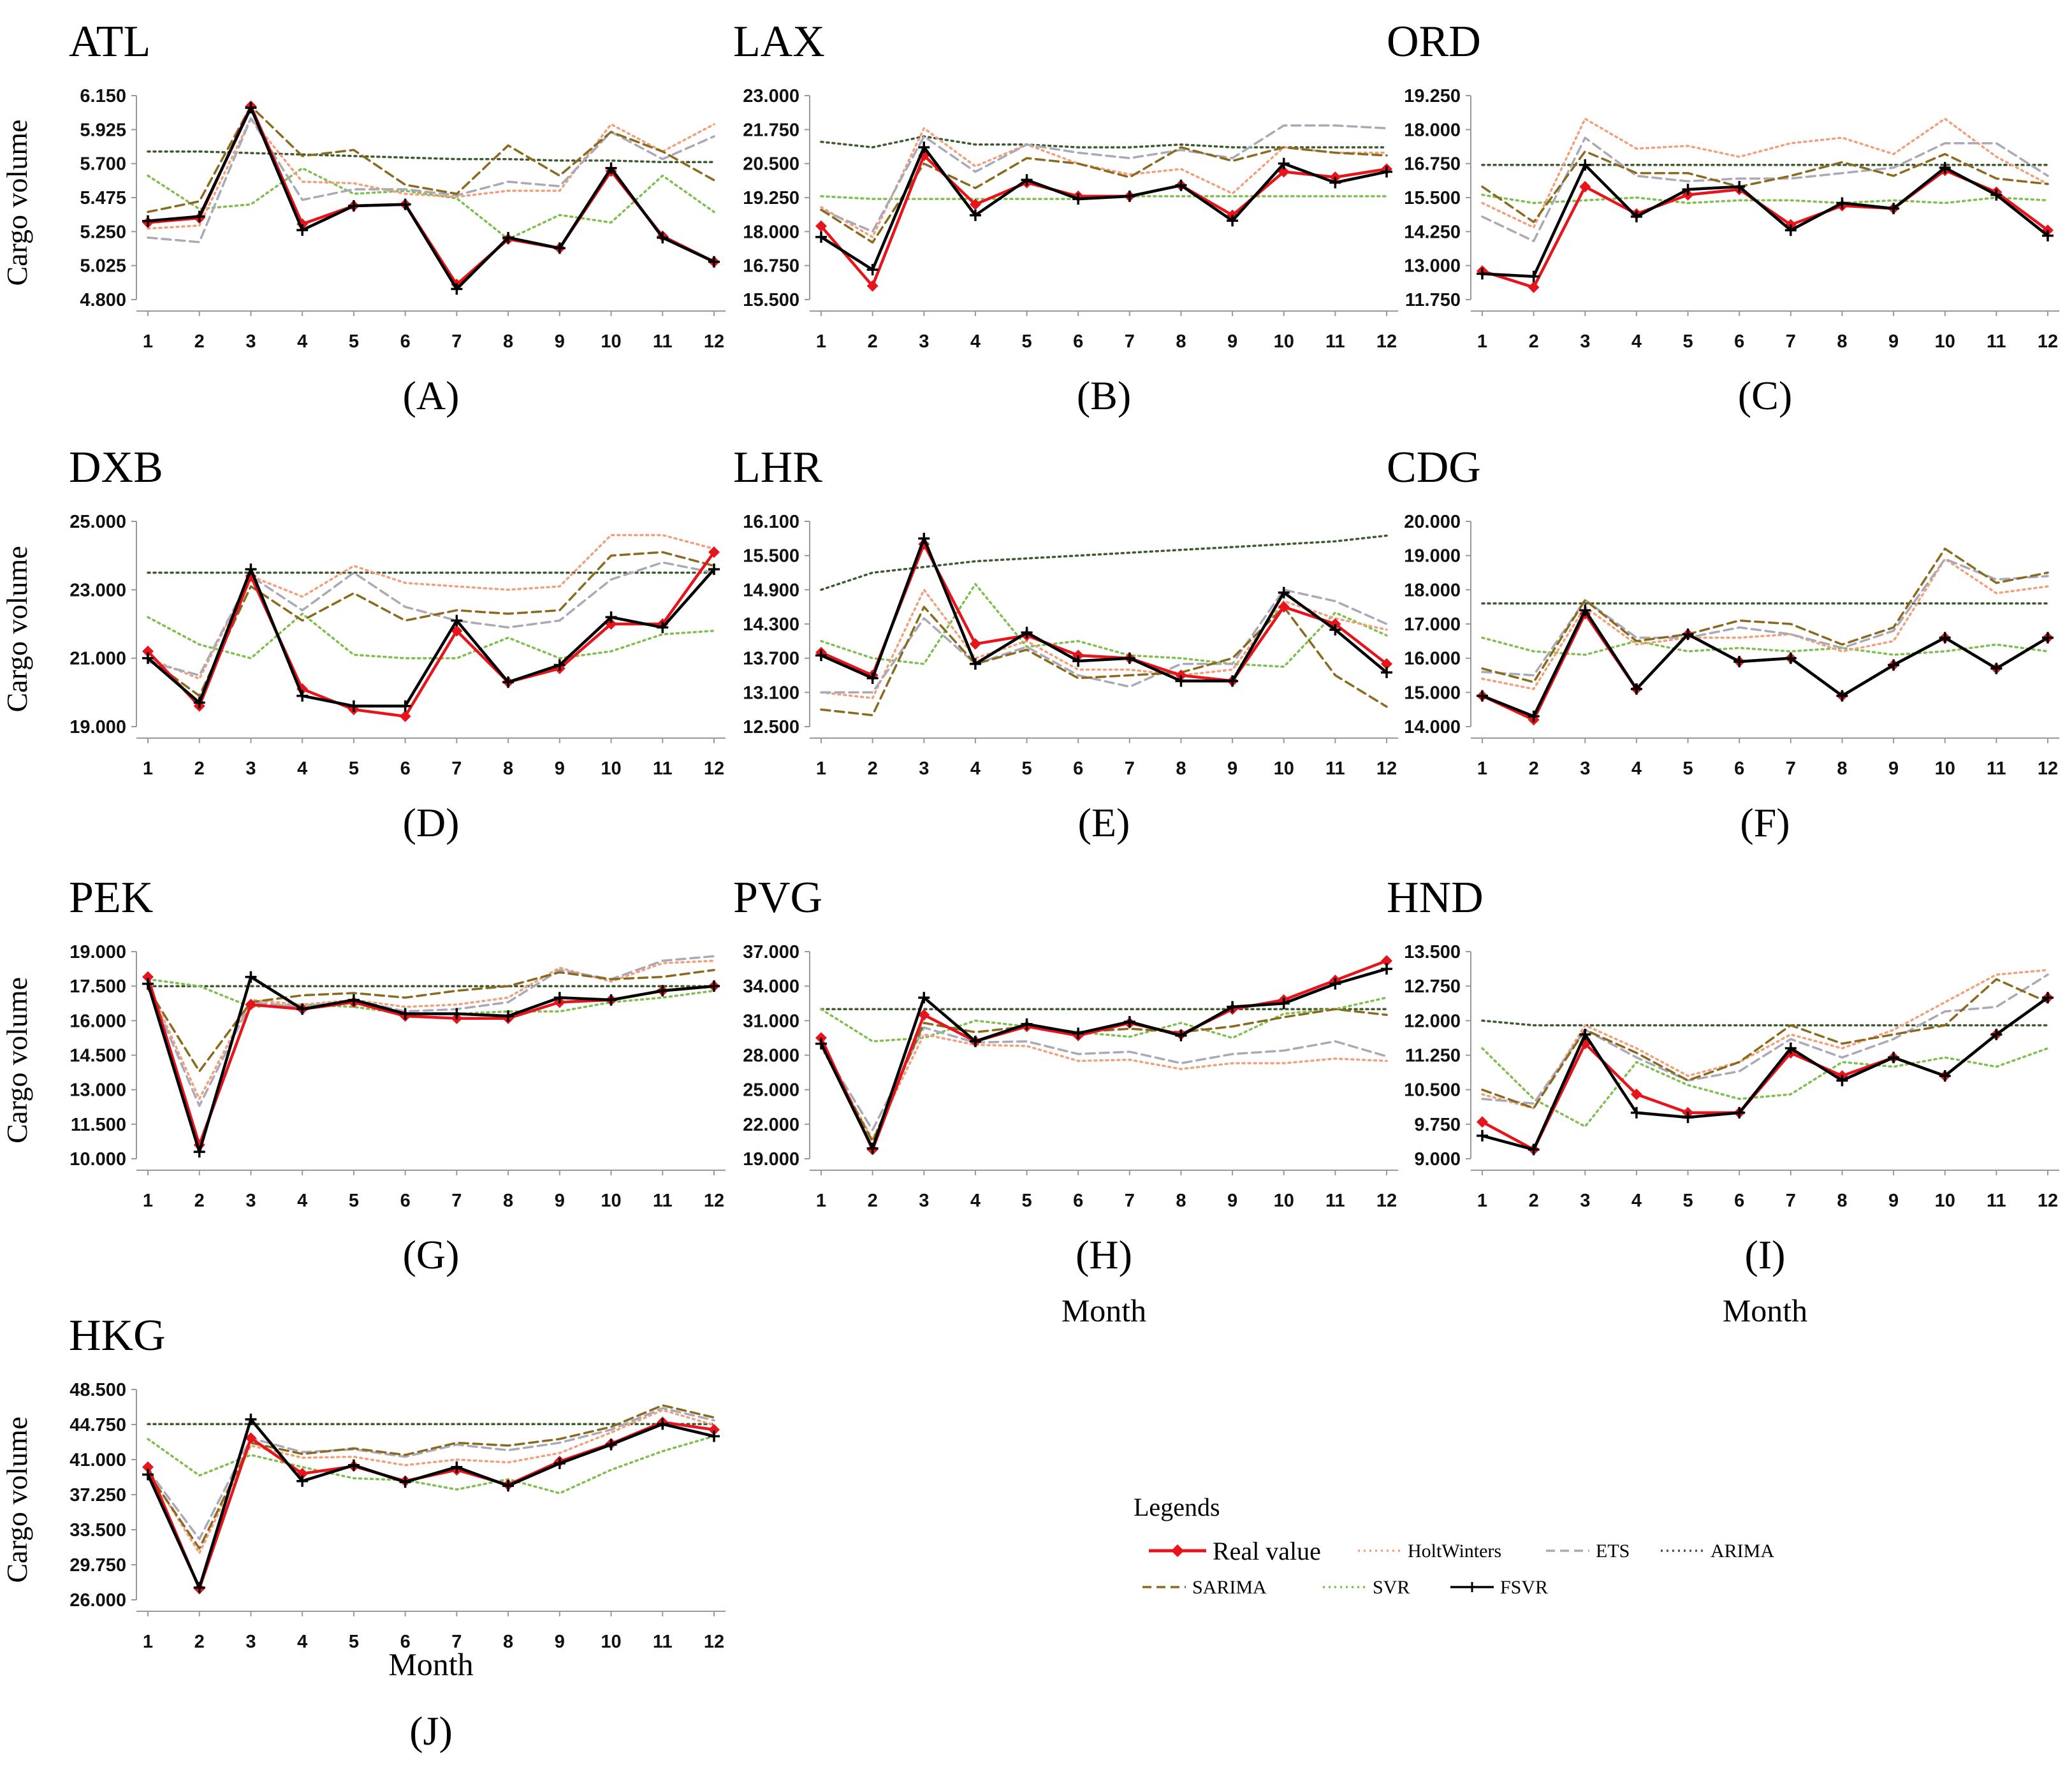 The width and height of the screenshot is (2072, 1770). I want to click on x-tick-label: 12, so click(714, 342).